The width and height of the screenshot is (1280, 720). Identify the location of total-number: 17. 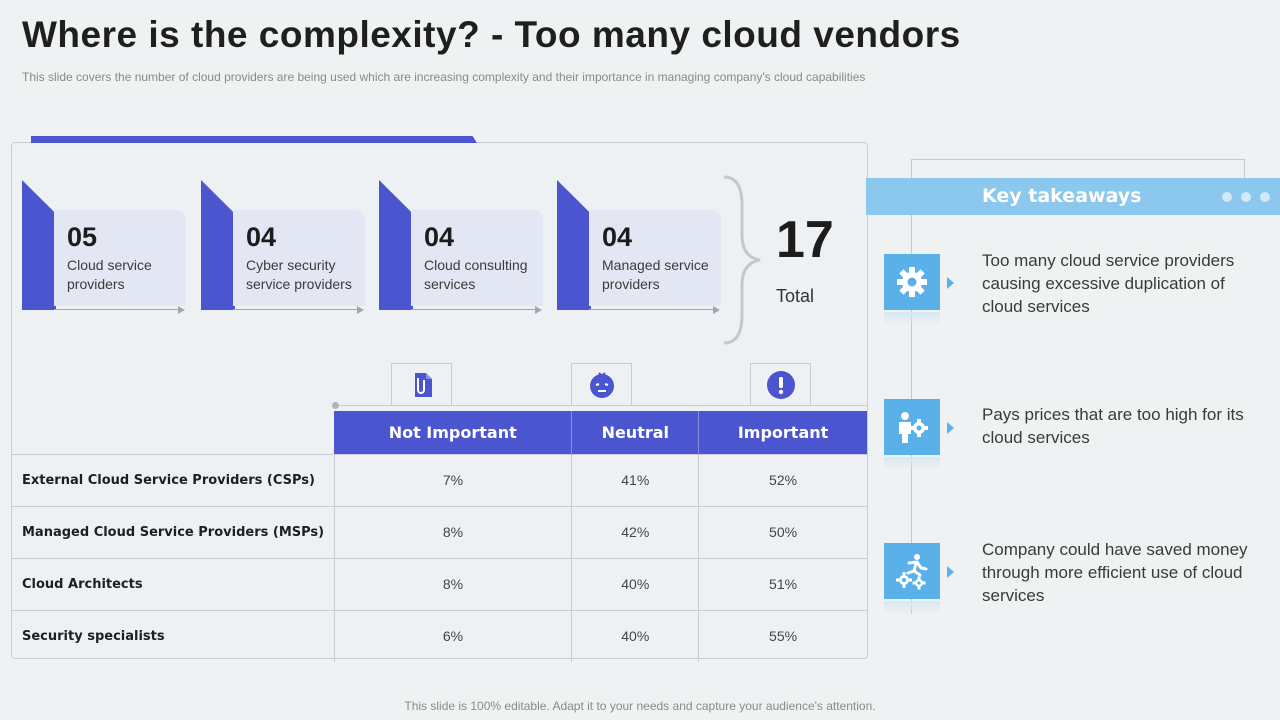
(805, 240).